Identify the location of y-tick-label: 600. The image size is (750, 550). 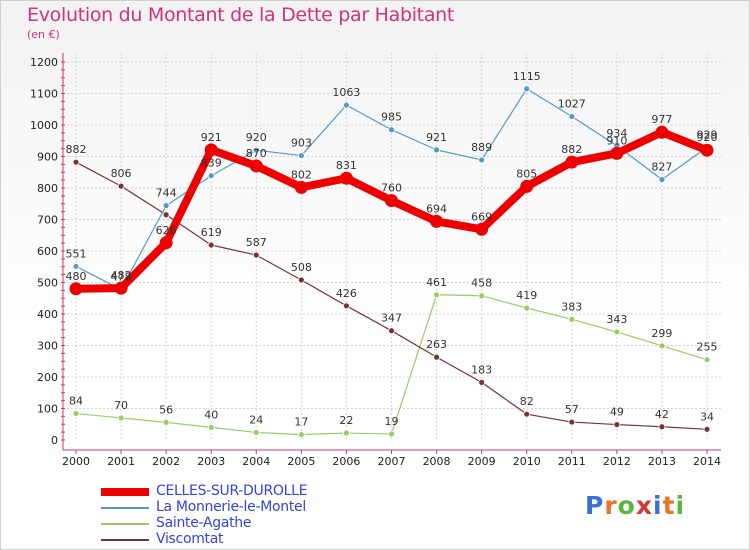
(47, 251).